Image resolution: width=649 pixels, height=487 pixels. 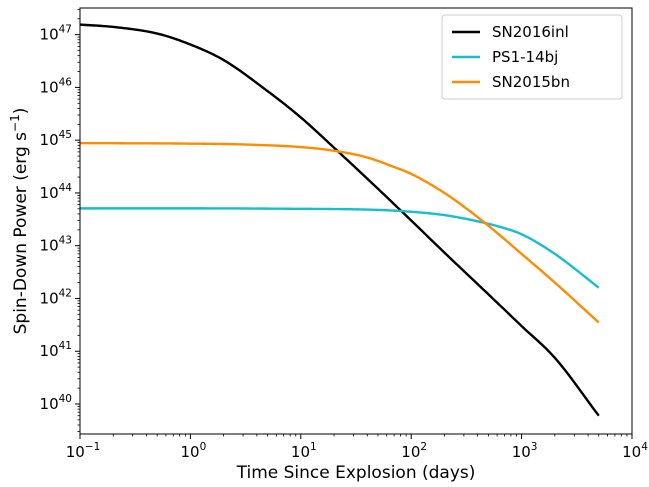 I want to click on legend-label: PS1-14bj, so click(x=525, y=57).